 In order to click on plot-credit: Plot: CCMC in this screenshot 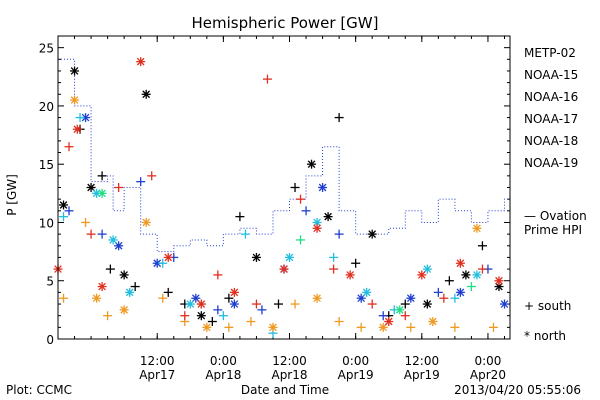, I will do `click(39, 390)`.